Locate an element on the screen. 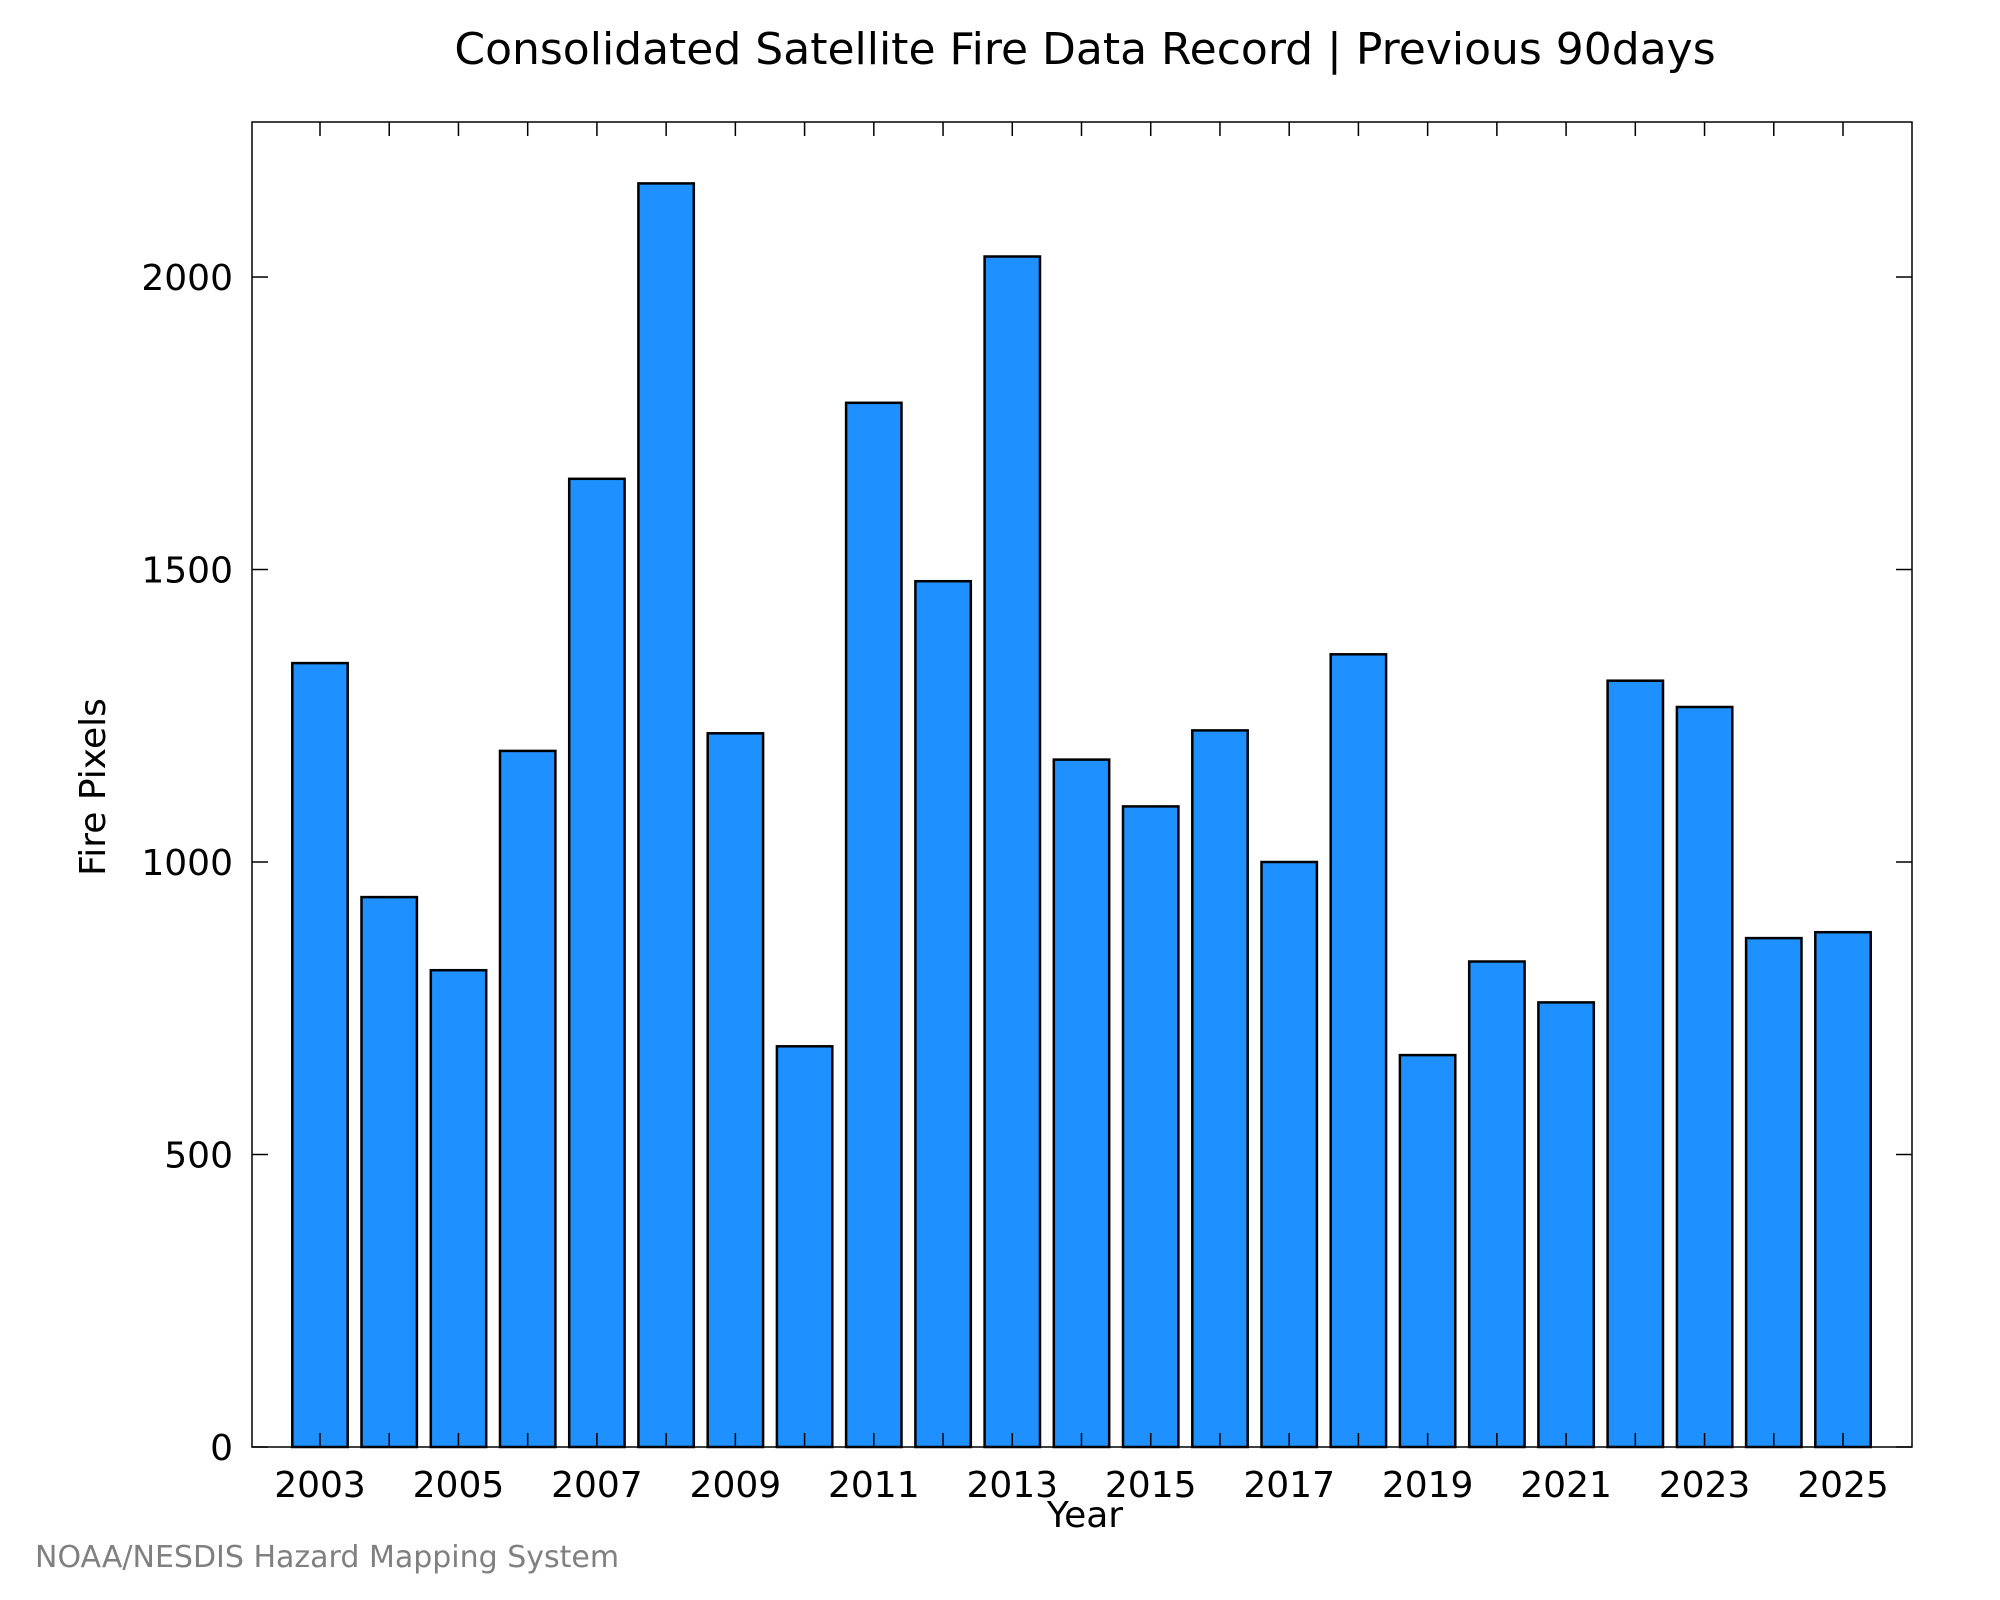 This screenshot has height=1600, width=2000. bar-2015 is located at coordinates (1150, 1127).